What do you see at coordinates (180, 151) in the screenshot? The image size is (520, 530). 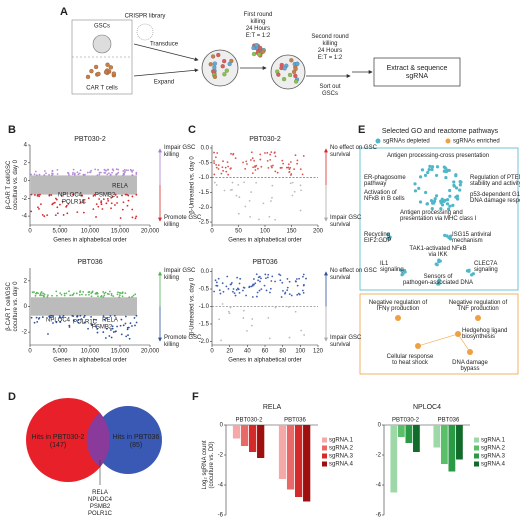 I see `note: Impair GSC killing` at bounding box center [180, 151].